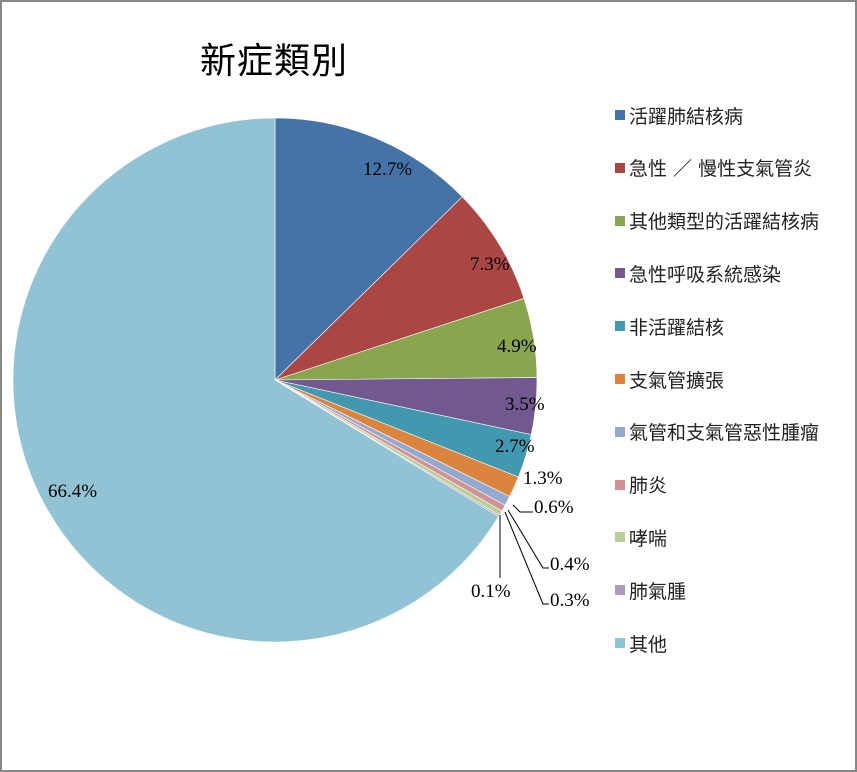  I want to click on legend-label: 急性呼吸系統感染, so click(705, 274).